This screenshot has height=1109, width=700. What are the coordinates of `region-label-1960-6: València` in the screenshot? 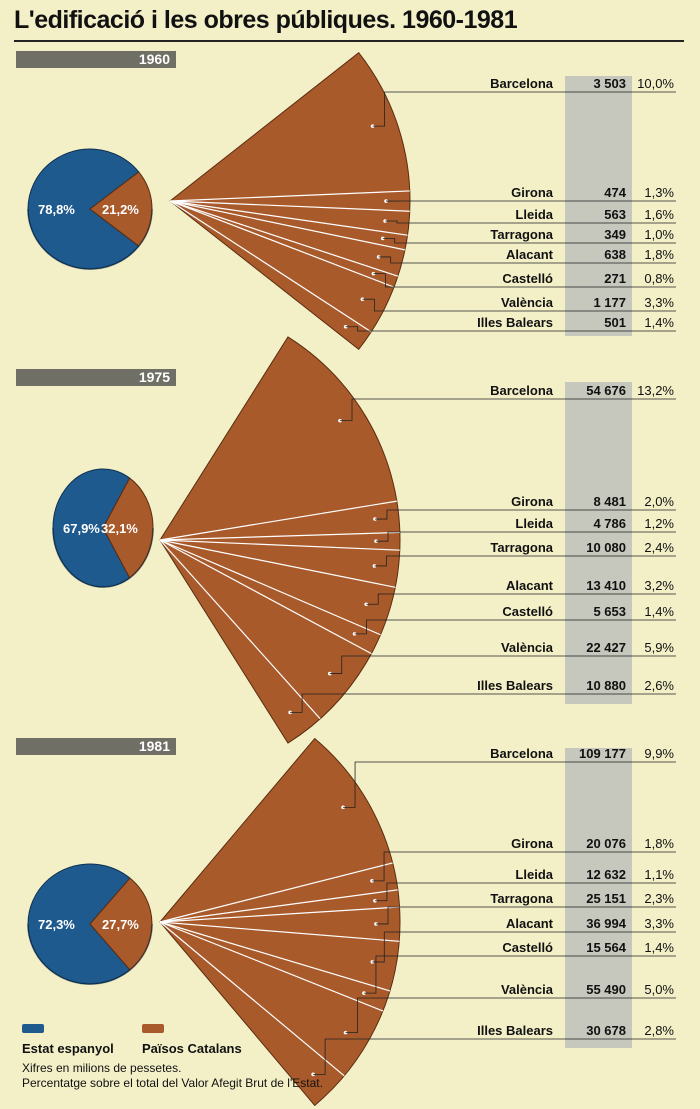 It's located at (527, 302).